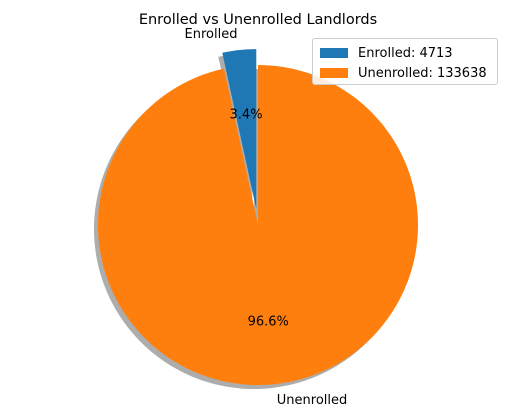 The image size is (515, 417). What do you see at coordinates (334, 53) in the screenshot?
I see `legend-swatch-enrolled` at bounding box center [334, 53].